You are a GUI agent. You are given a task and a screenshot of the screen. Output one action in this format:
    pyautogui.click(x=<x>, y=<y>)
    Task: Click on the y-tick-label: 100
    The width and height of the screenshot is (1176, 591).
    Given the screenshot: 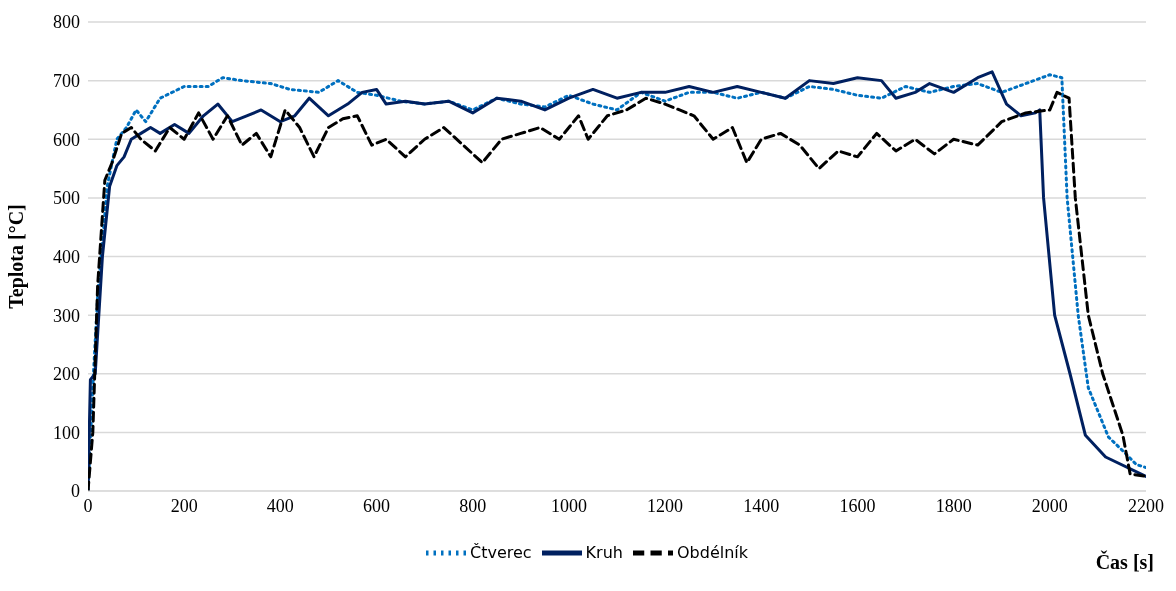 What is the action you would take?
    pyautogui.click(x=66, y=432)
    